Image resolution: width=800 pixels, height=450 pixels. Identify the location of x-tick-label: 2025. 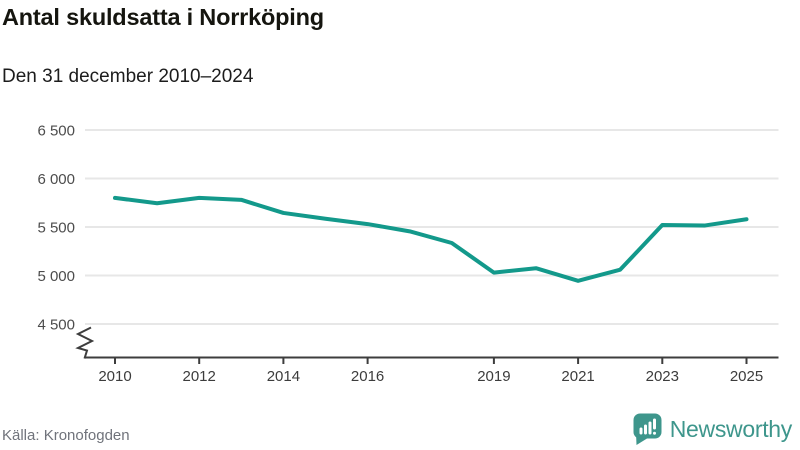
(746, 376).